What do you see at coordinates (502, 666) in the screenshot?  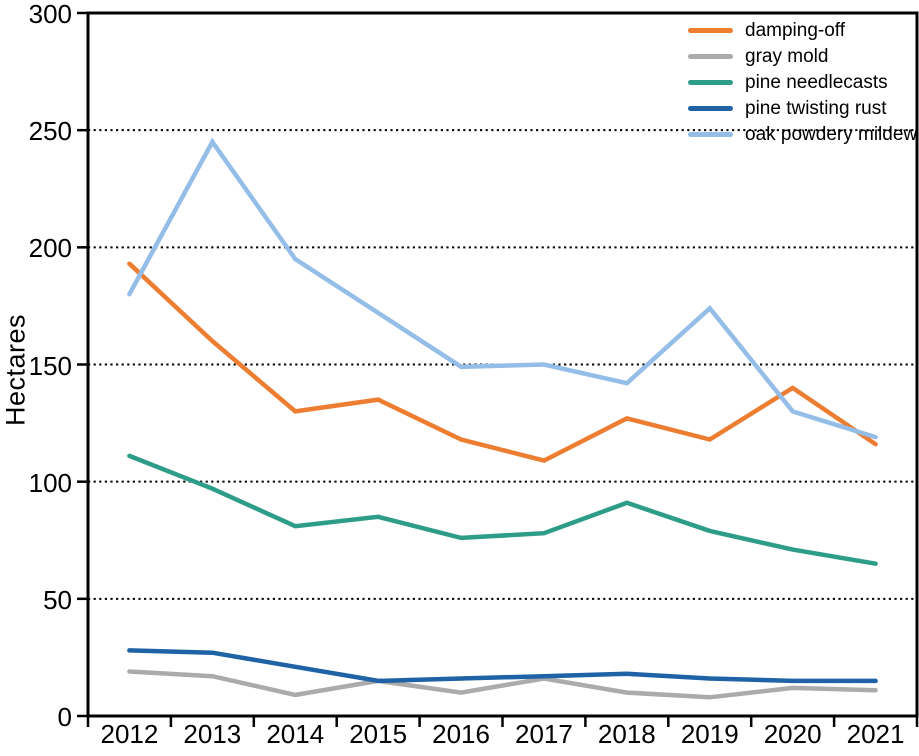 I see `series-line-pine-twisting-rust` at bounding box center [502, 666].